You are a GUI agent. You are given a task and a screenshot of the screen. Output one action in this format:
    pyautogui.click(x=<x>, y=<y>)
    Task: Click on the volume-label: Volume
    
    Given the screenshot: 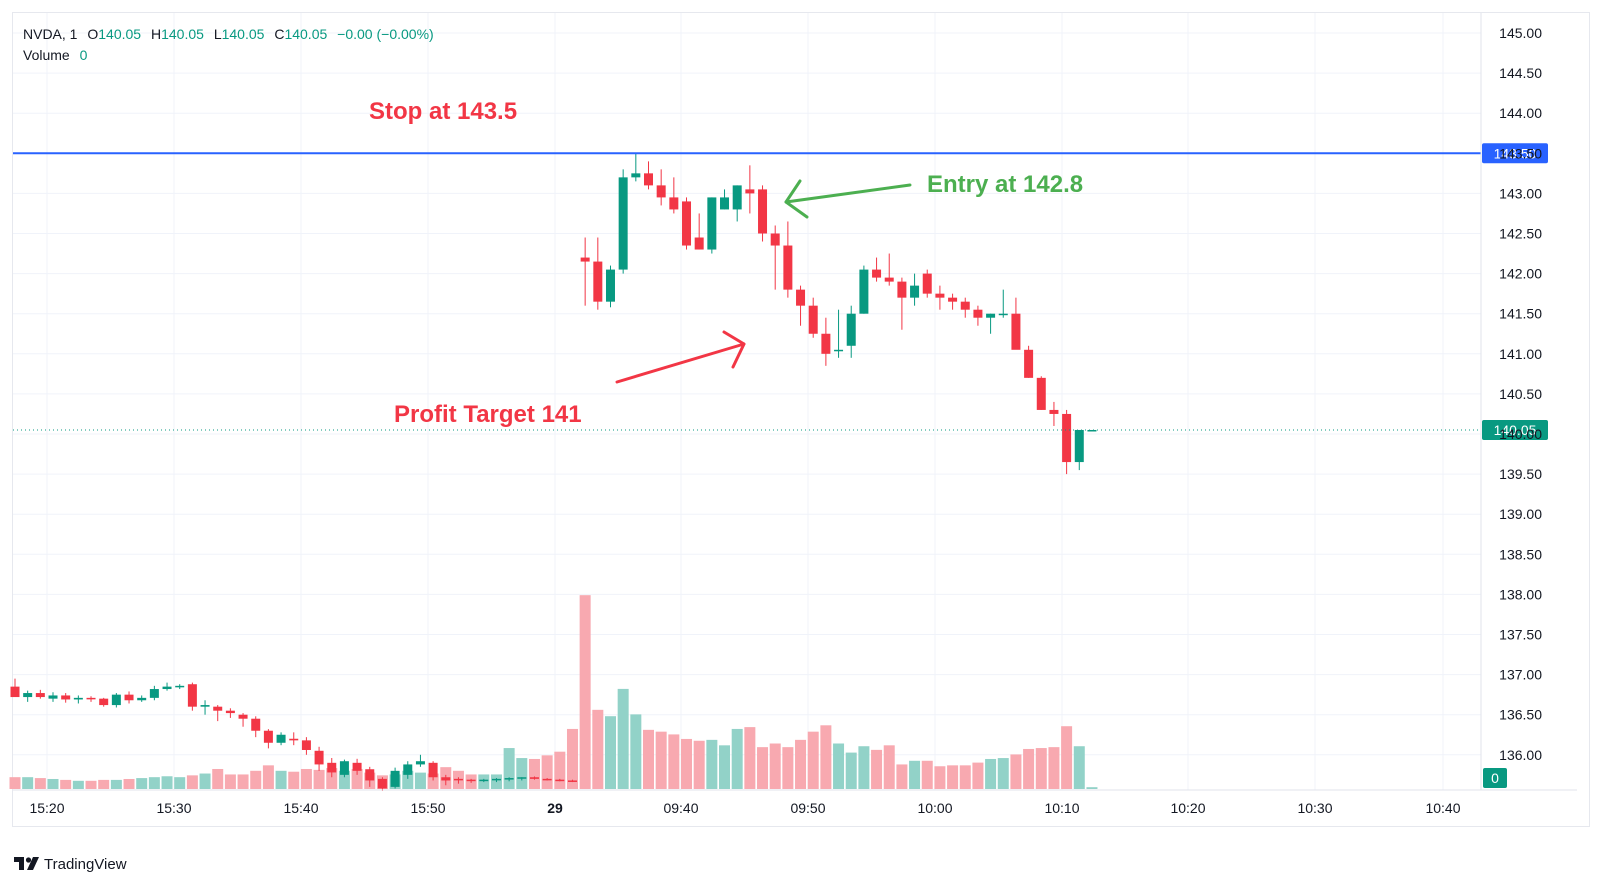 What is the action you would take?
    pyautogui.click(x=46, y=55)
    